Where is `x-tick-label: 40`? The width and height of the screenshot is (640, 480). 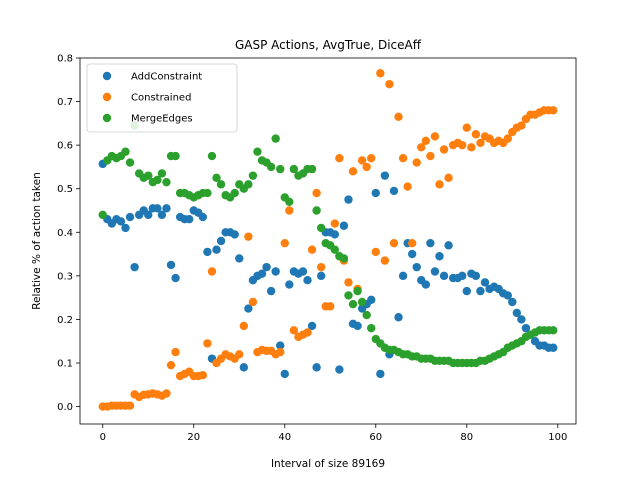
x-tick-label: 40 is located at coordinates (284, 437).